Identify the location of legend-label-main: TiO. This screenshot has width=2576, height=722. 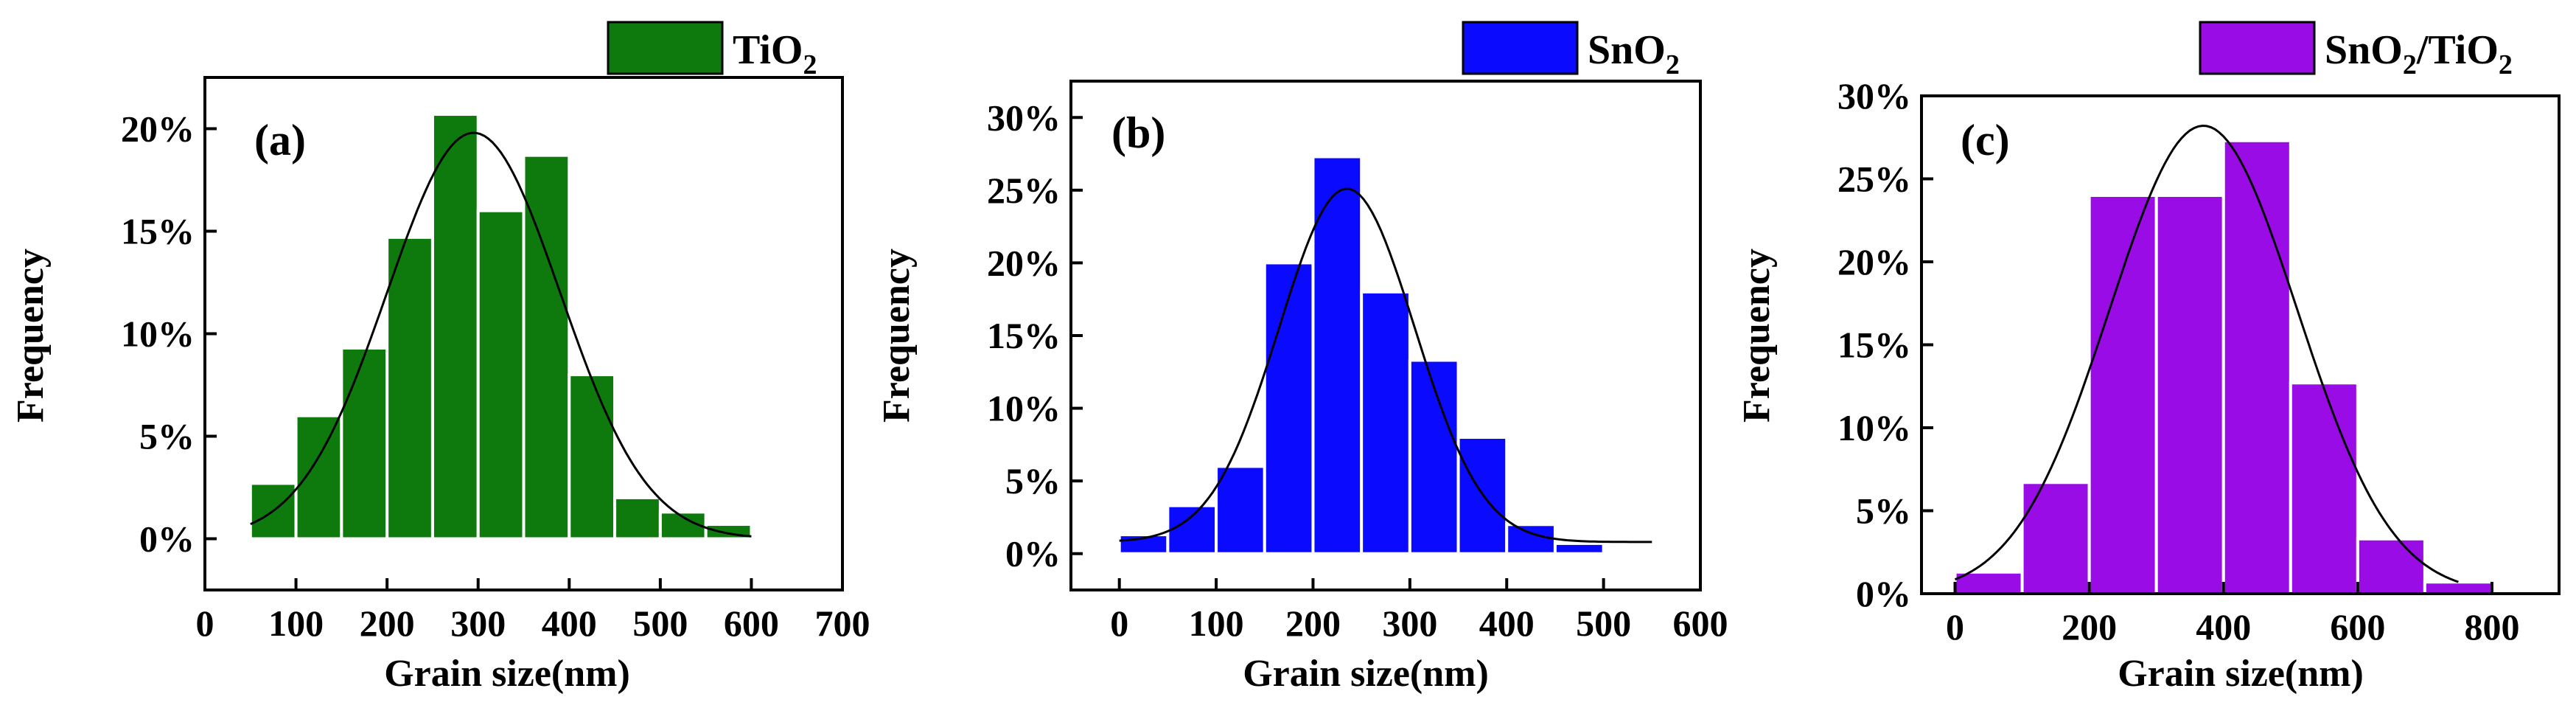
(768, 50).